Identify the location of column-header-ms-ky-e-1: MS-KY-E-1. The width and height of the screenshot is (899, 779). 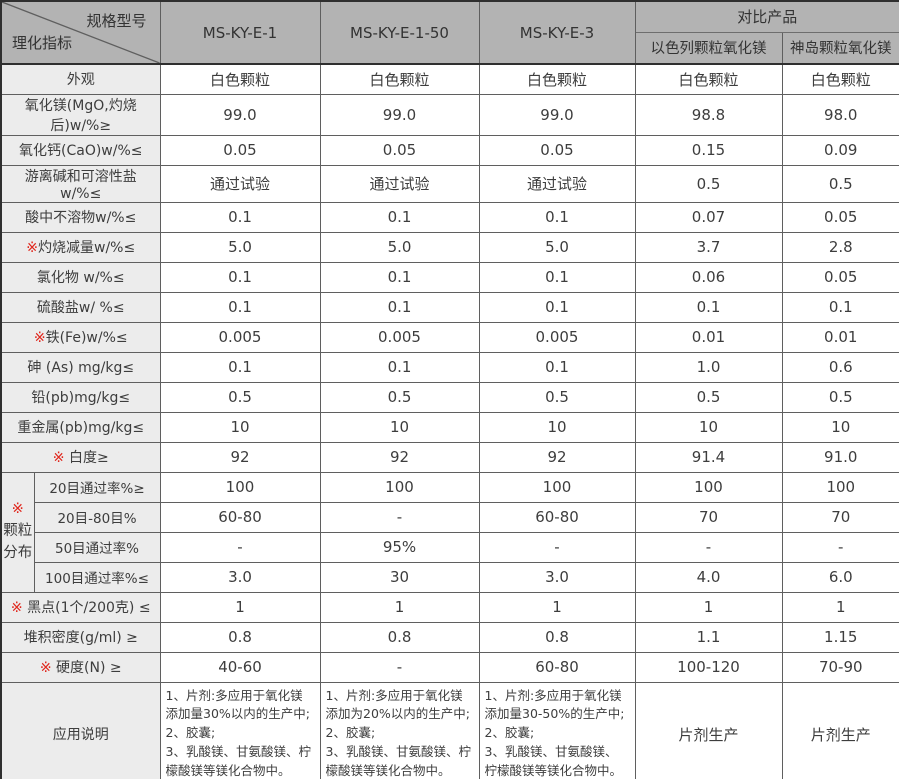
(240, 32).